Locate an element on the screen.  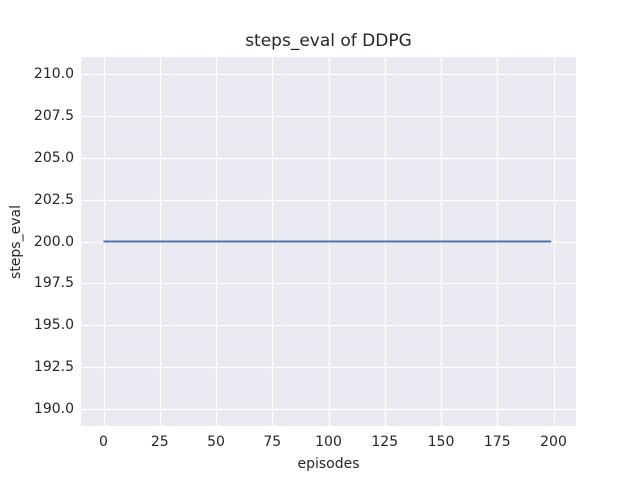
x-tick-label: 25 is located at coordinates (159, 442).